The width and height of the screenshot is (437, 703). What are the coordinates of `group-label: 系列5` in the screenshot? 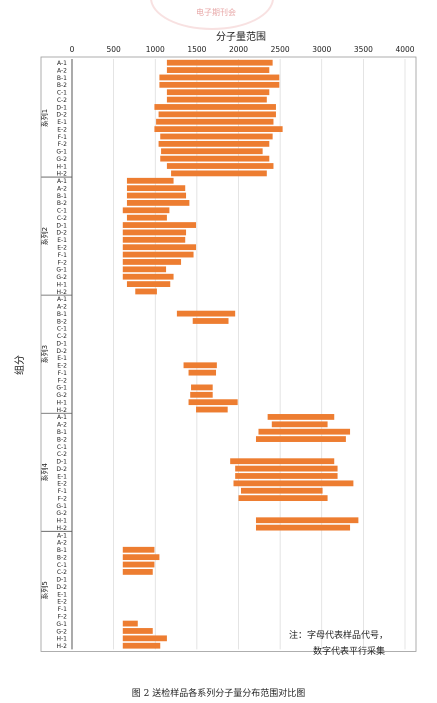 It's located at (44, 590).